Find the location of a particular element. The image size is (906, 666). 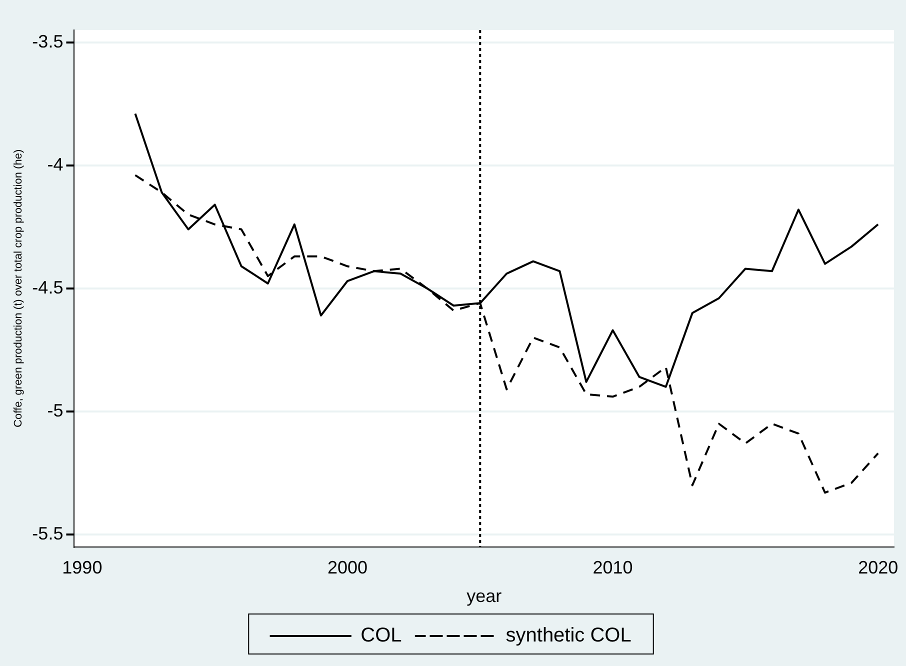

y-tick-label: -5 is located at coordinates (55, 410).